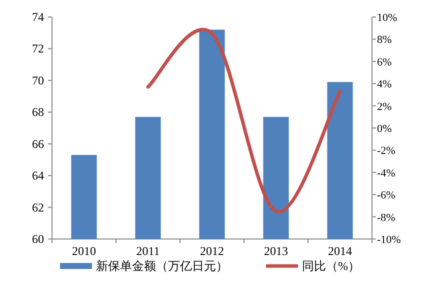  I want to click on y-tick-label: 72, so click(38, 49).